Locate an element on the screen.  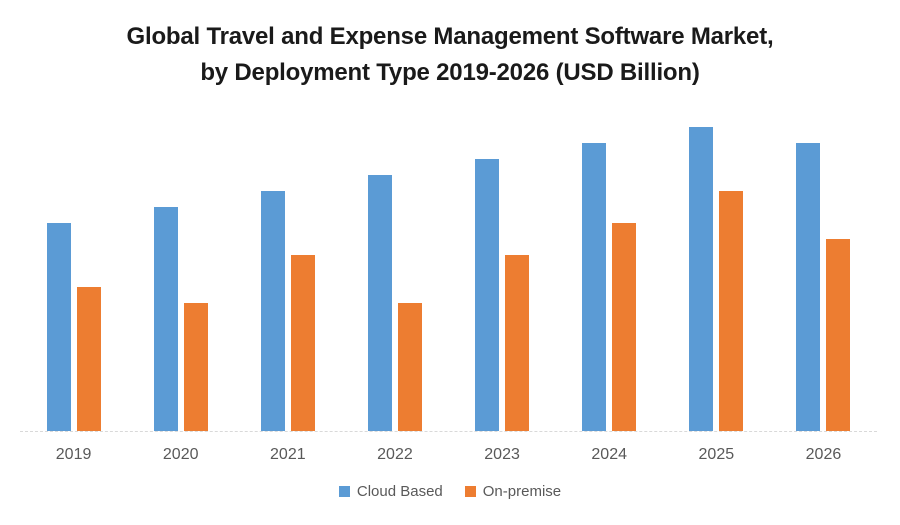
legend: Cloud Based On-premise is located at coordinates (450, 491).